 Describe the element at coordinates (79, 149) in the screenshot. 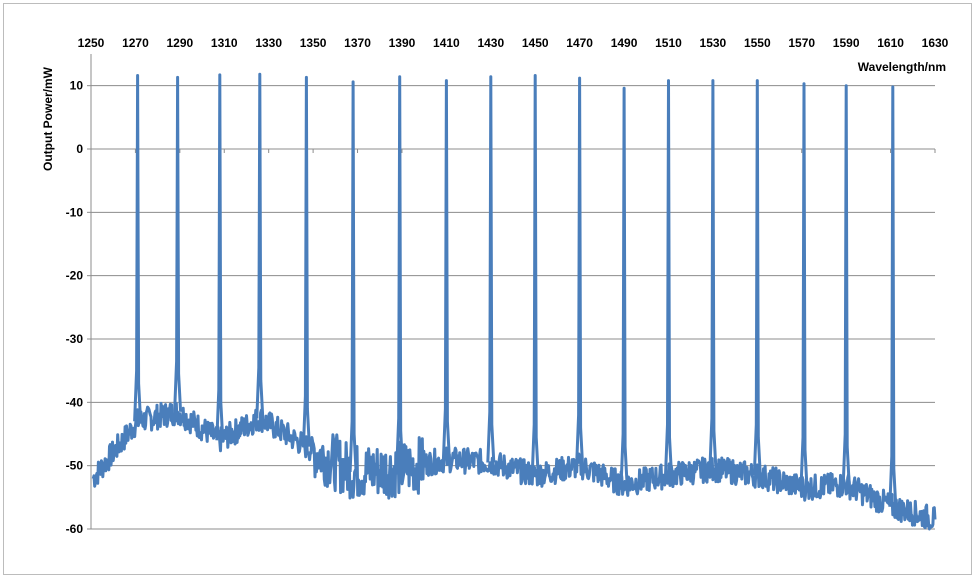

I see `y-tick-label: 0` at that location.